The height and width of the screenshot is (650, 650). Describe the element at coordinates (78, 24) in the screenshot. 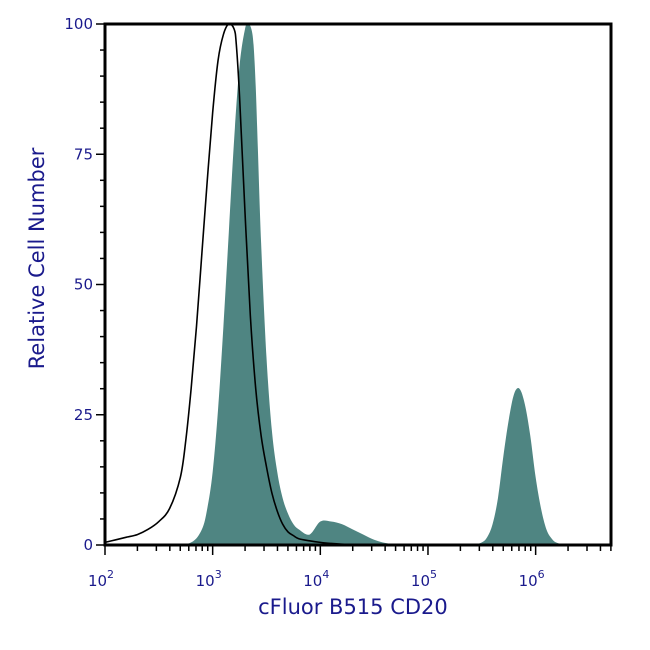

I see `y-tick-label: 100` at that location.